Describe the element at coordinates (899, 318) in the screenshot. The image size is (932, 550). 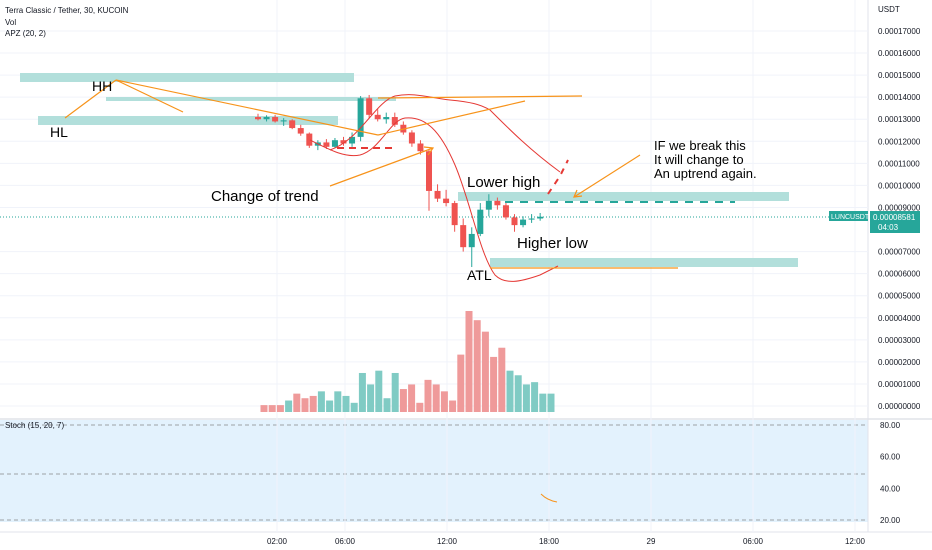
I see `price-tick-label: 0.00004000` at that location.